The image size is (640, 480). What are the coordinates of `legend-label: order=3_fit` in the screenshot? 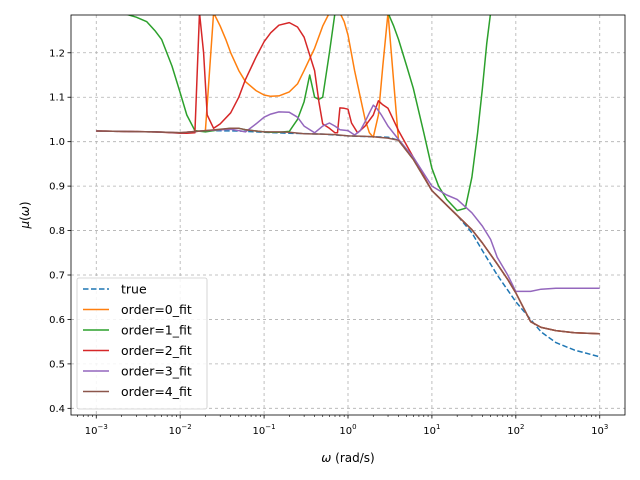 It's located at (156, 371).